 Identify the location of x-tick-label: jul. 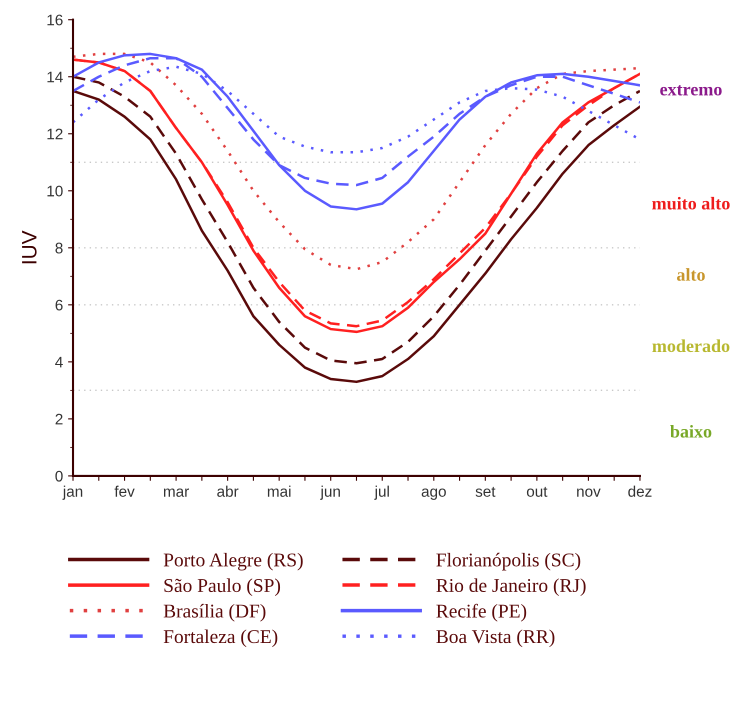
(381, 493).